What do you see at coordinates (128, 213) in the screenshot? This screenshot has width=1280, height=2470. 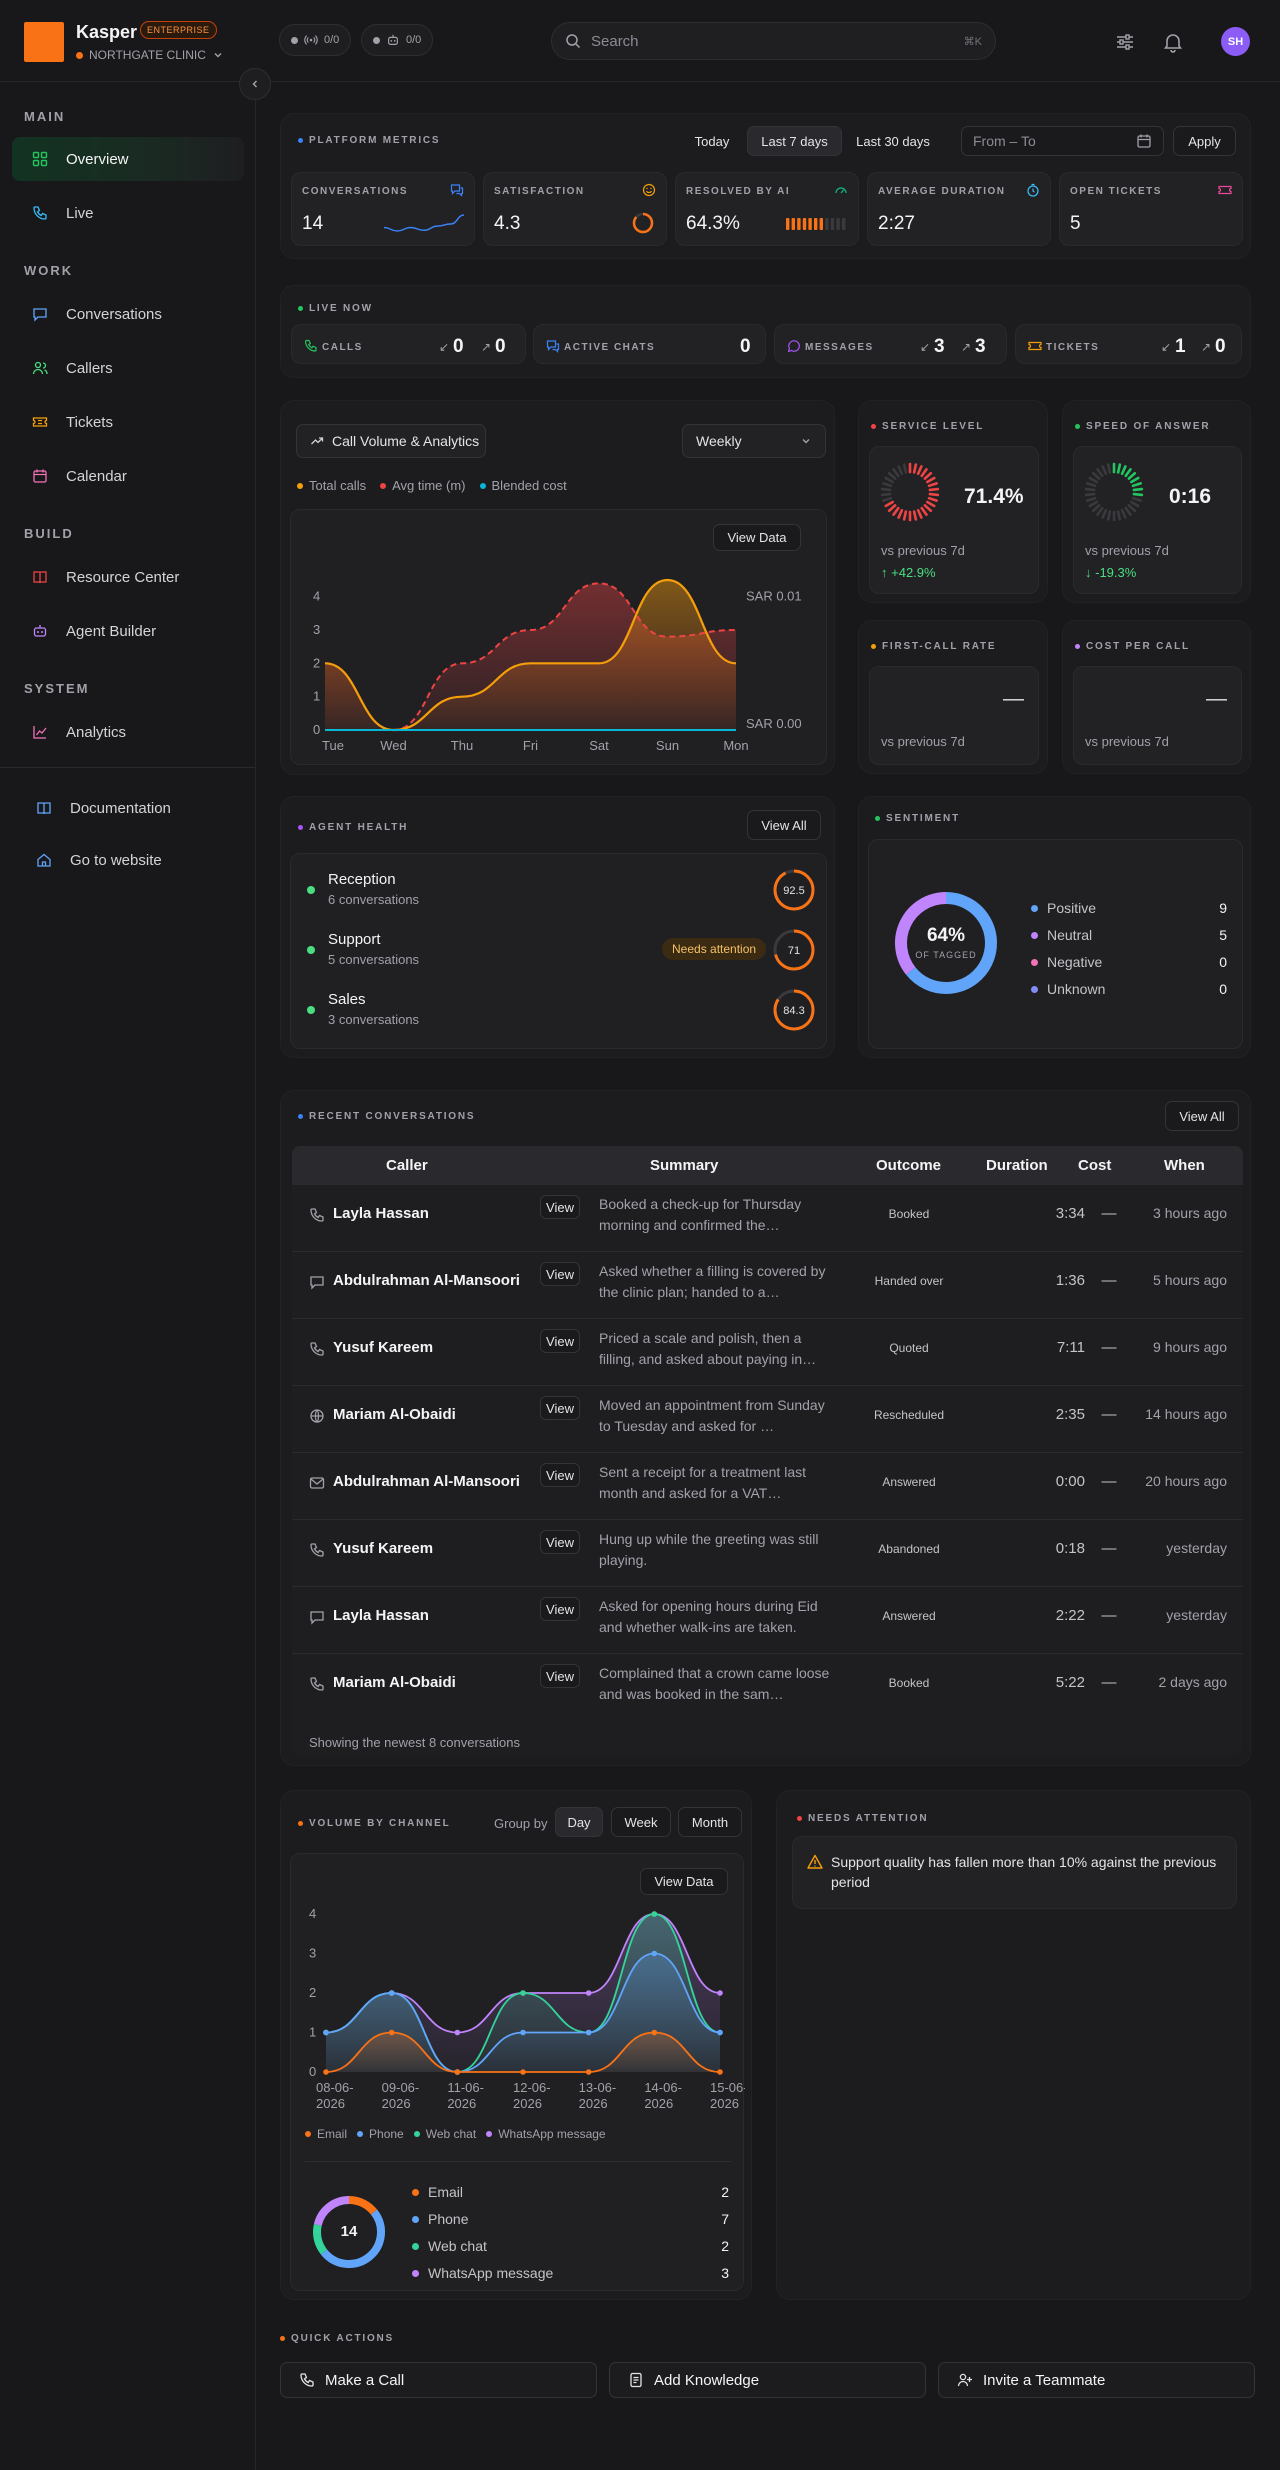 I see `sidebar-item-live: Live` at bounding box center [128, 213].